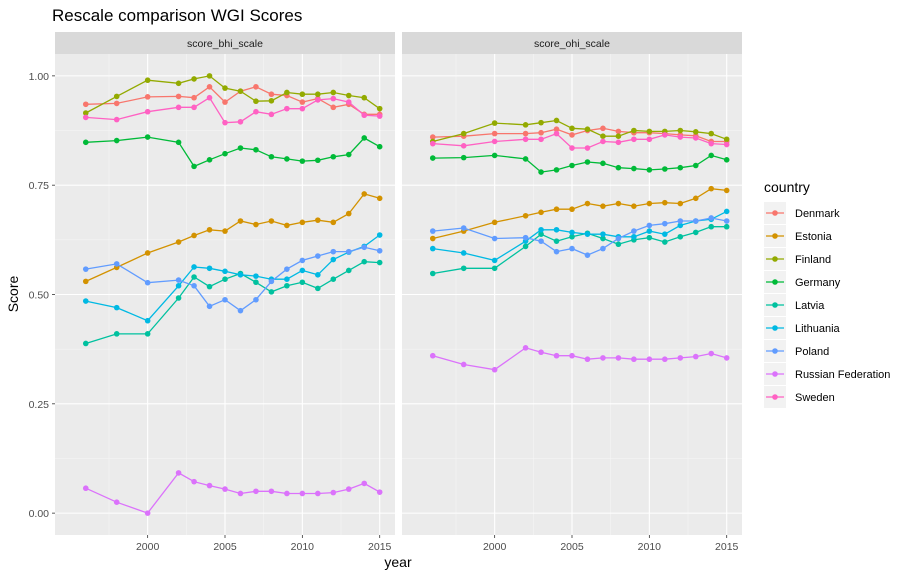  I want to click on series-germany, so click(232, 152).